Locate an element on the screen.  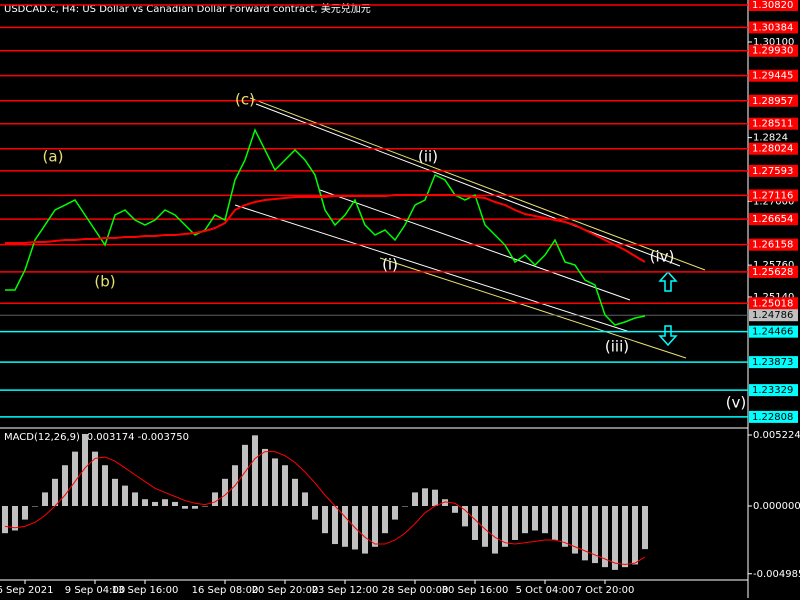
y-tick-label: 1.25760 is located at coordinates (773, 265).